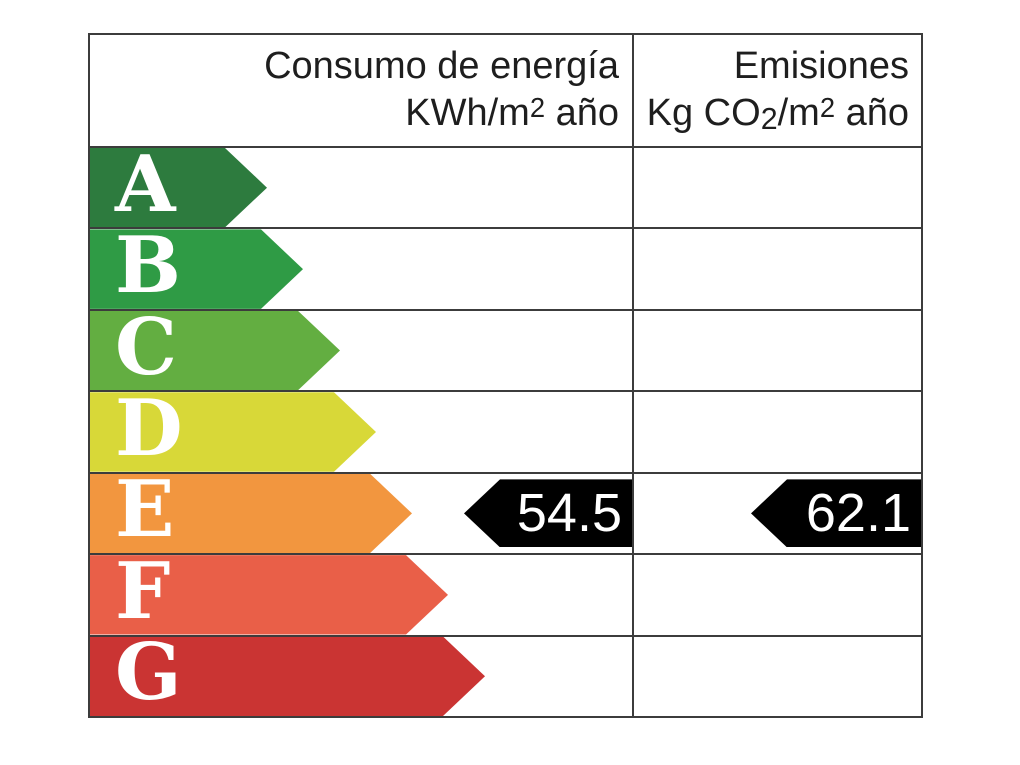 The width and height of the screenshot is (1020, 765). I want to click on rating-arrow-g: G, so click(287, 676).